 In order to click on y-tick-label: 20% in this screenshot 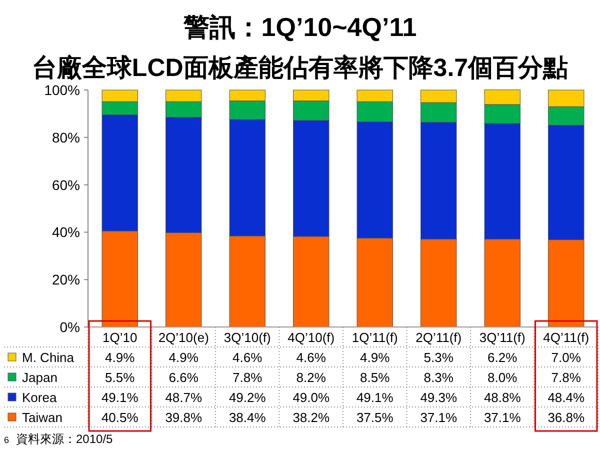, I will do `click(66, 280)`.